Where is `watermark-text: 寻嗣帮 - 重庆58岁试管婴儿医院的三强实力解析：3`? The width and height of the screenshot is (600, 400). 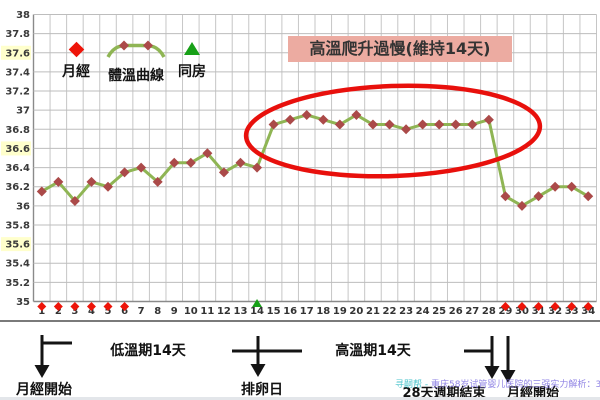
watermark-text: 寻嗣帮 - 重庆58岁试管婴儿医院的三强实力解析：3 is located at coordinates (497, 385).